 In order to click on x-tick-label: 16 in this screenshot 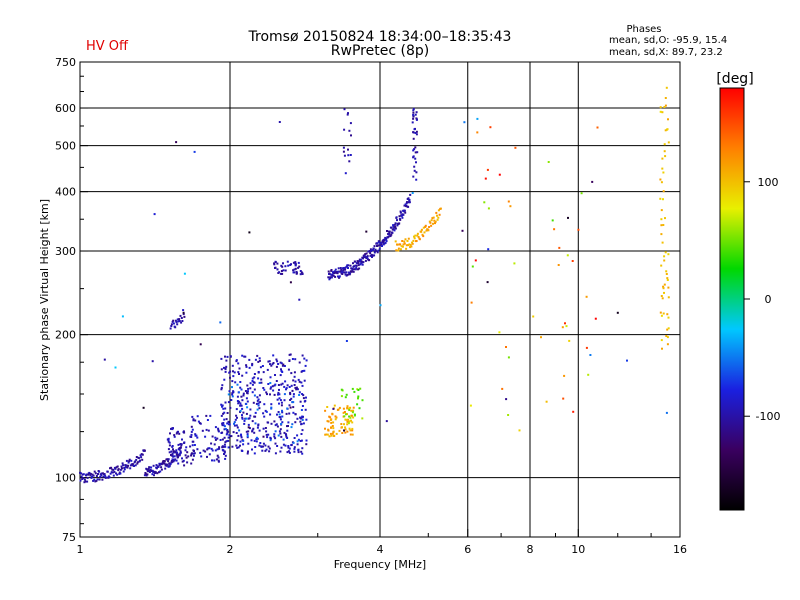, I will do `click(680, 549)`.